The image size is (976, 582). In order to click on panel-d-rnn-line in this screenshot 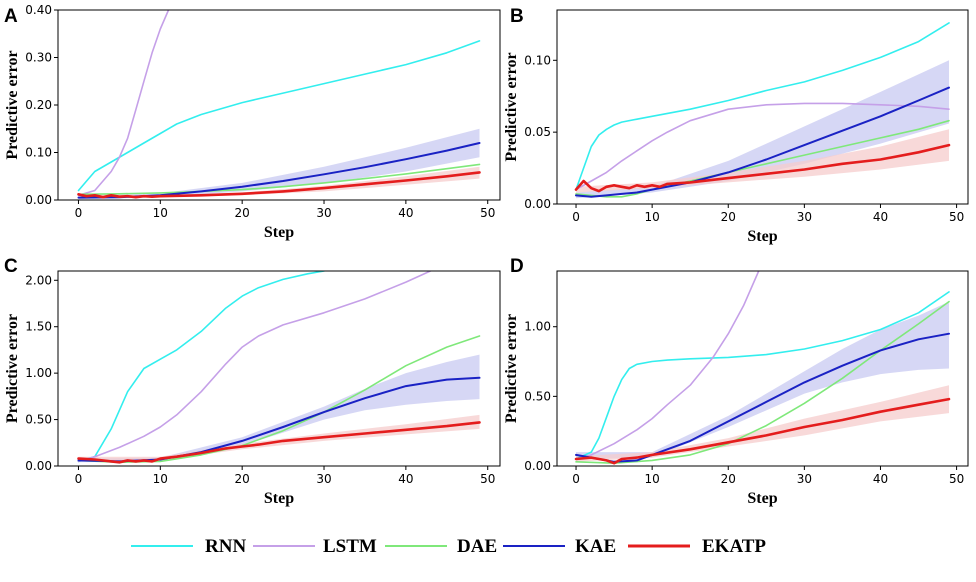, I will do `click(762, 375)`.